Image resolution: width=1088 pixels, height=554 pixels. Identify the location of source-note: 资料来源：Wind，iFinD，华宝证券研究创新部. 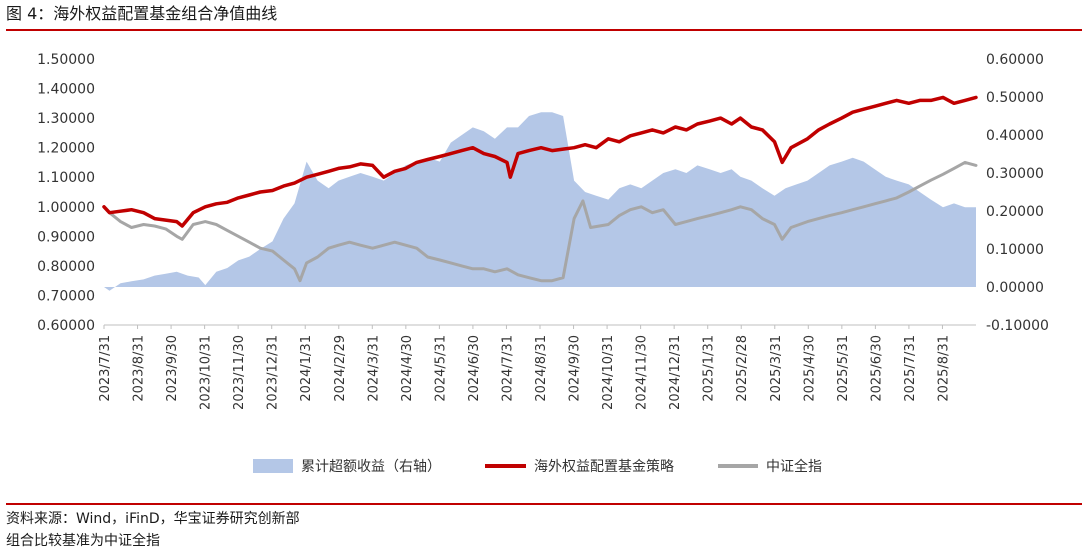
(153, 519).